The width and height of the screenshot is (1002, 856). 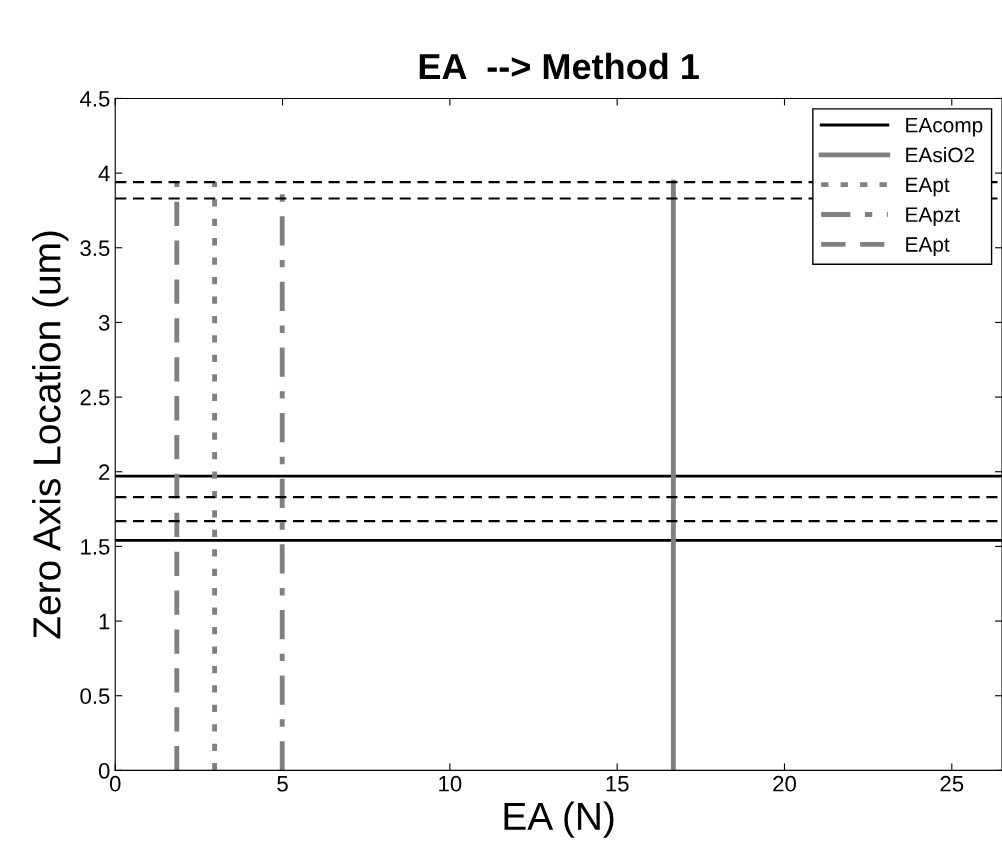 What do you see at coordinates (95, 696) in the screenshot?
I see `y-tick-label: 0.5` at bounding box center [95, 696].